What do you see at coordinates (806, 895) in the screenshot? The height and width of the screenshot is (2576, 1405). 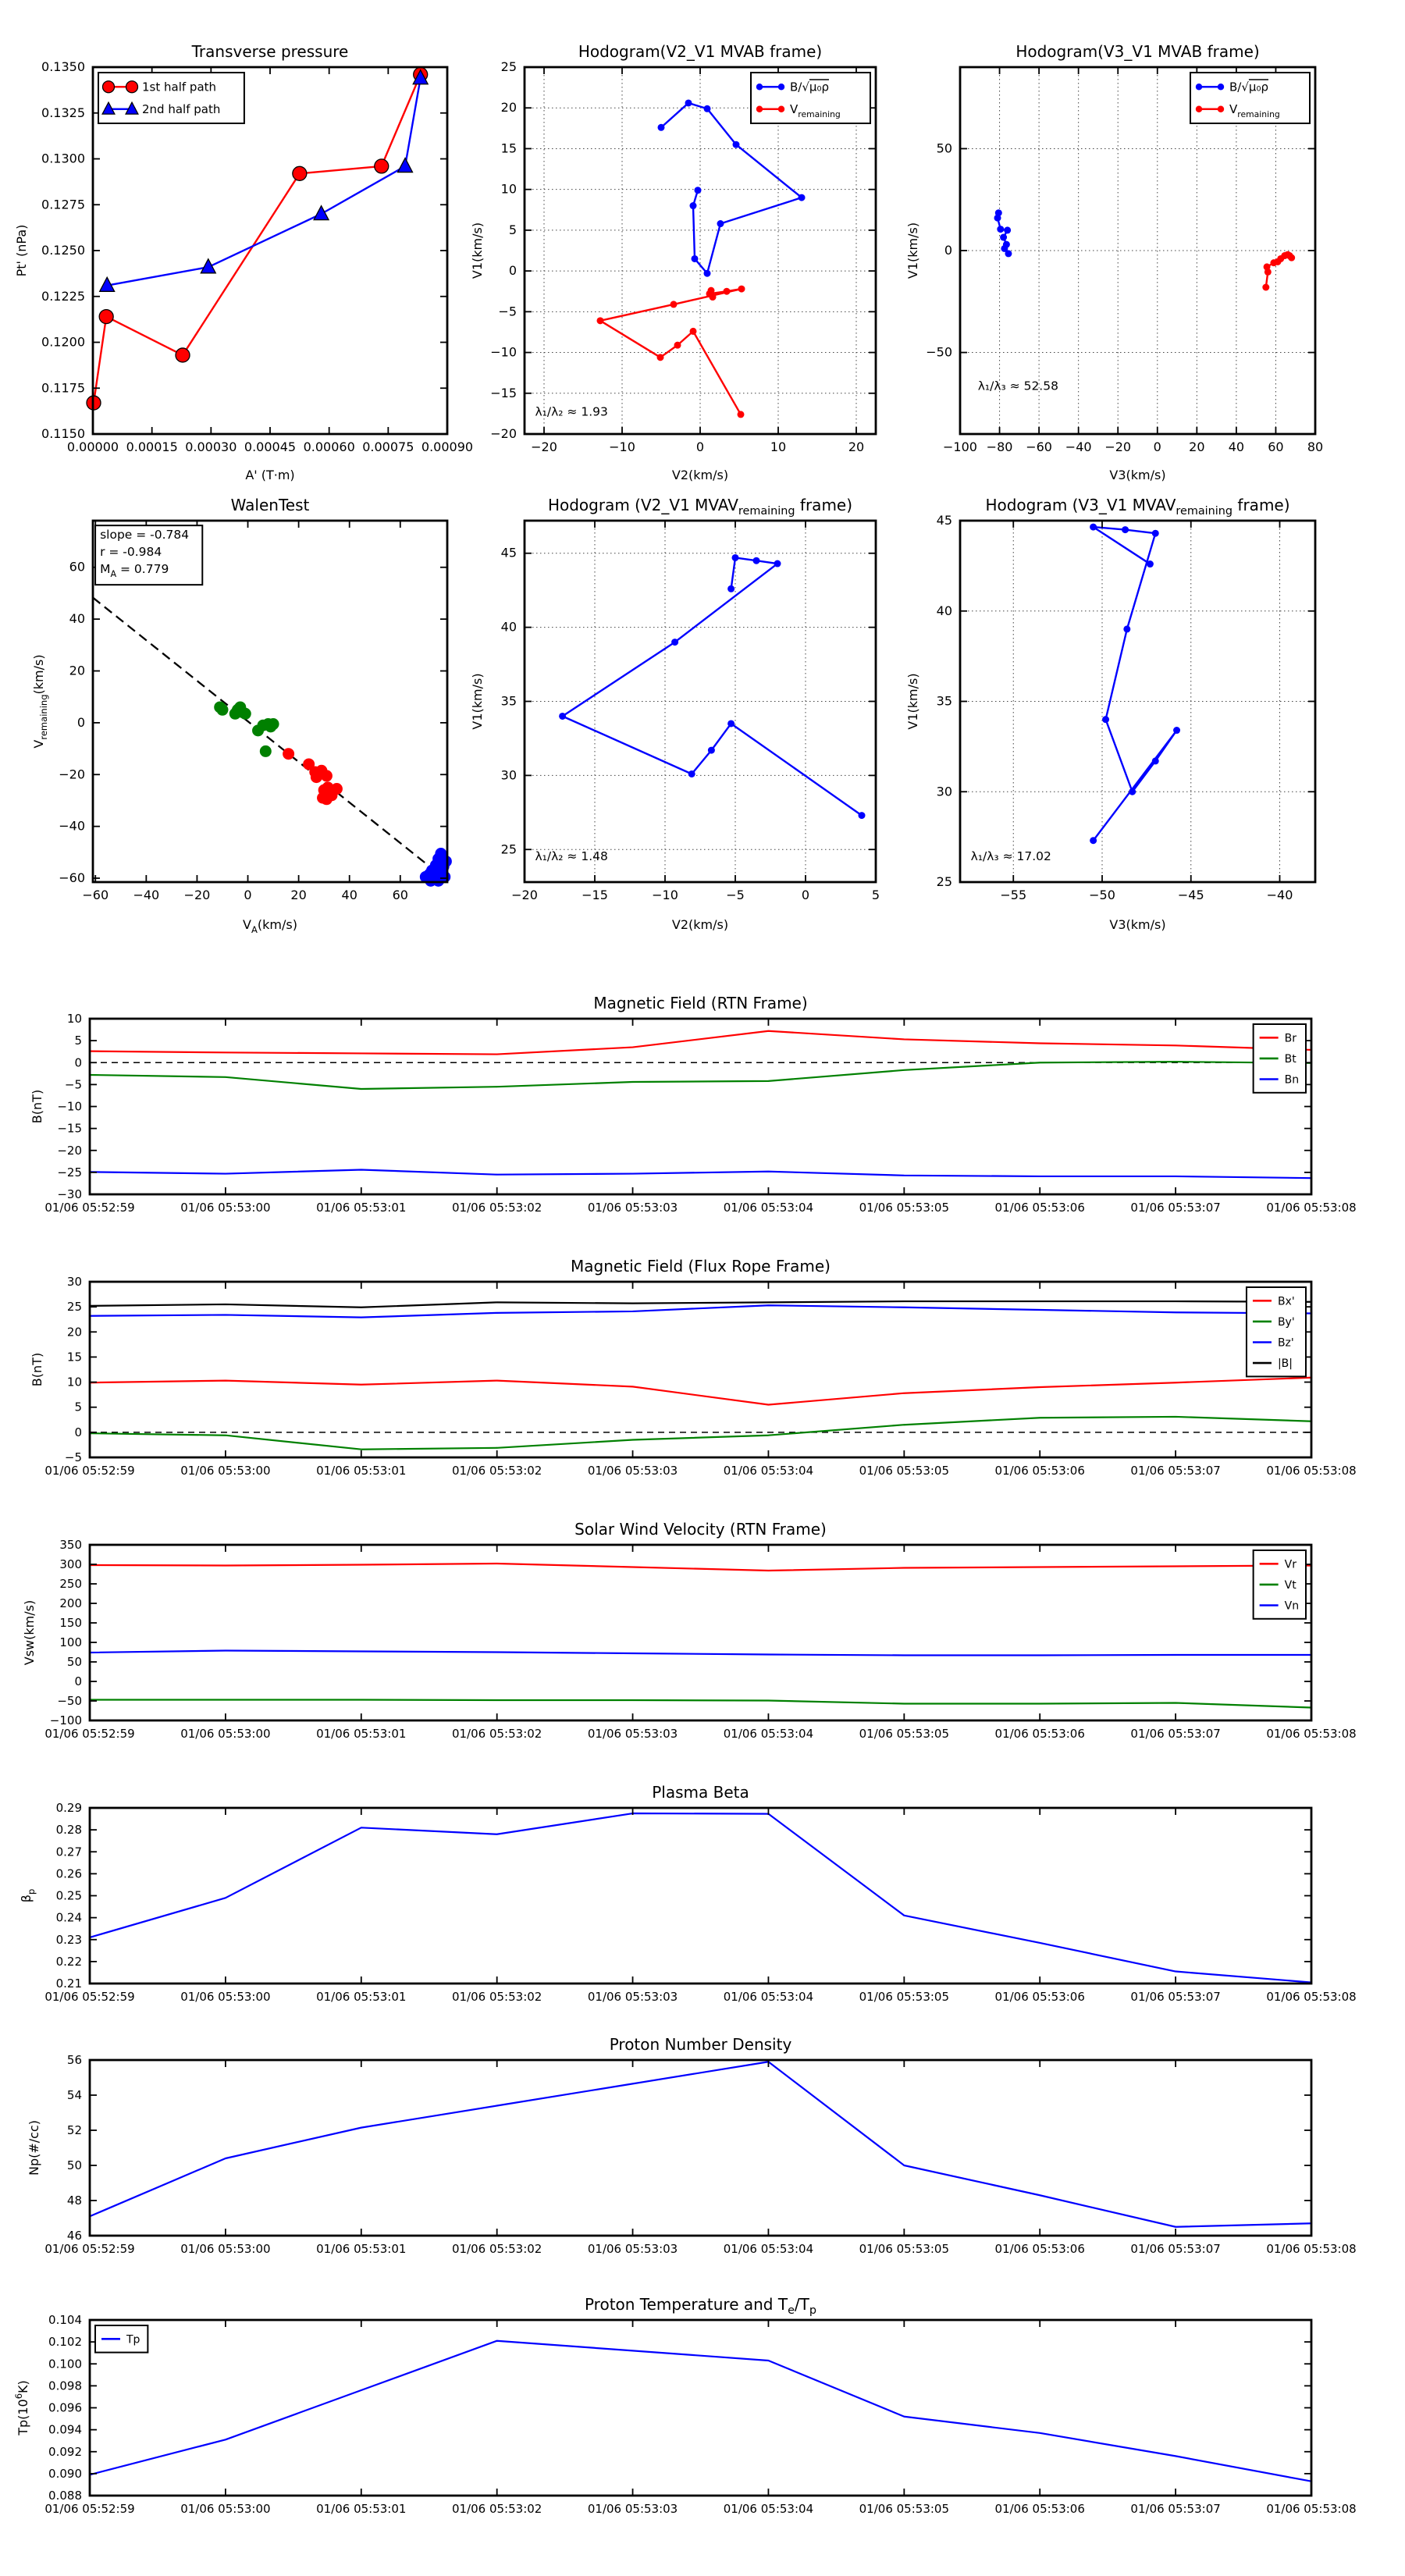 I see `x-tick-label: 0` at bounding box center [806, 895].